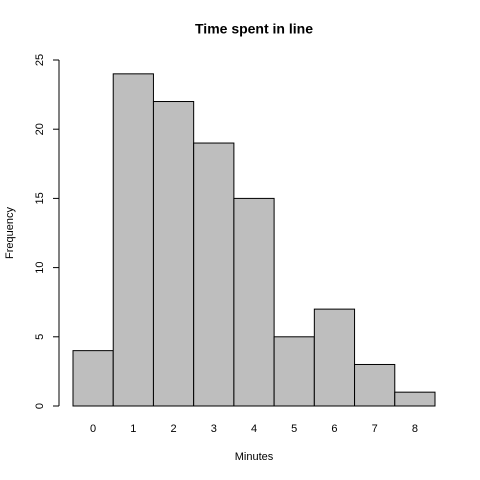 This screenshot has height=480, width=480. Describe the element at coordinates (254, 429) in the screenshot. I see `x-tick-label: 4` at that location.